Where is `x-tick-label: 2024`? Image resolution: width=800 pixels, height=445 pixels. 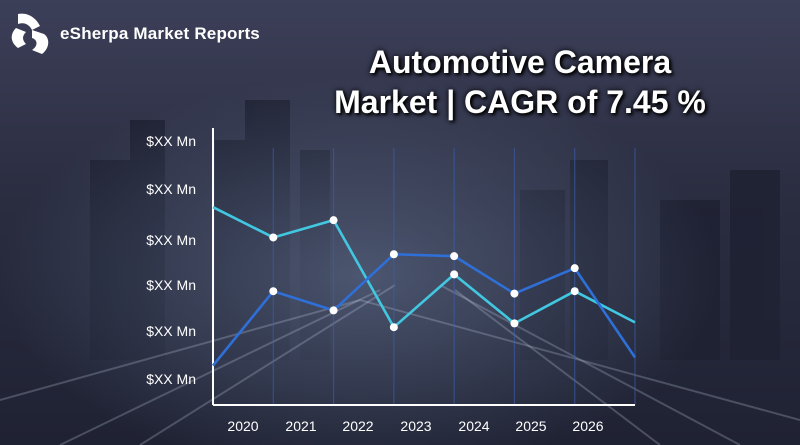
x-tick-label: 2024 is located at coordinates (473, 426).